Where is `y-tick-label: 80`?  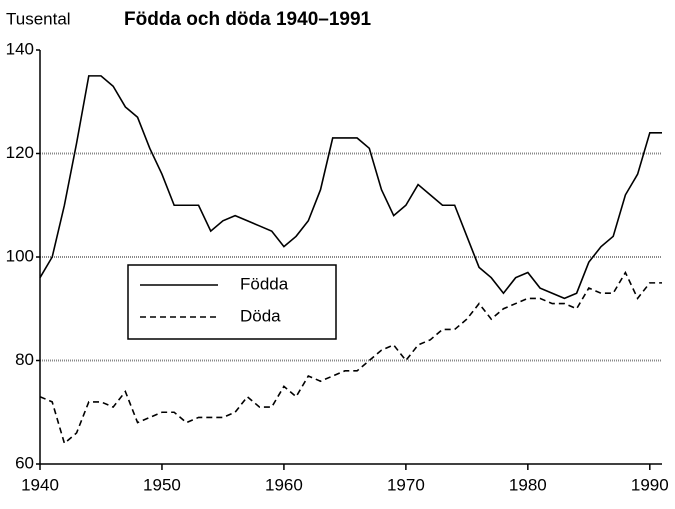 y-tick-label: 80 is located at coordinates (24, 359).